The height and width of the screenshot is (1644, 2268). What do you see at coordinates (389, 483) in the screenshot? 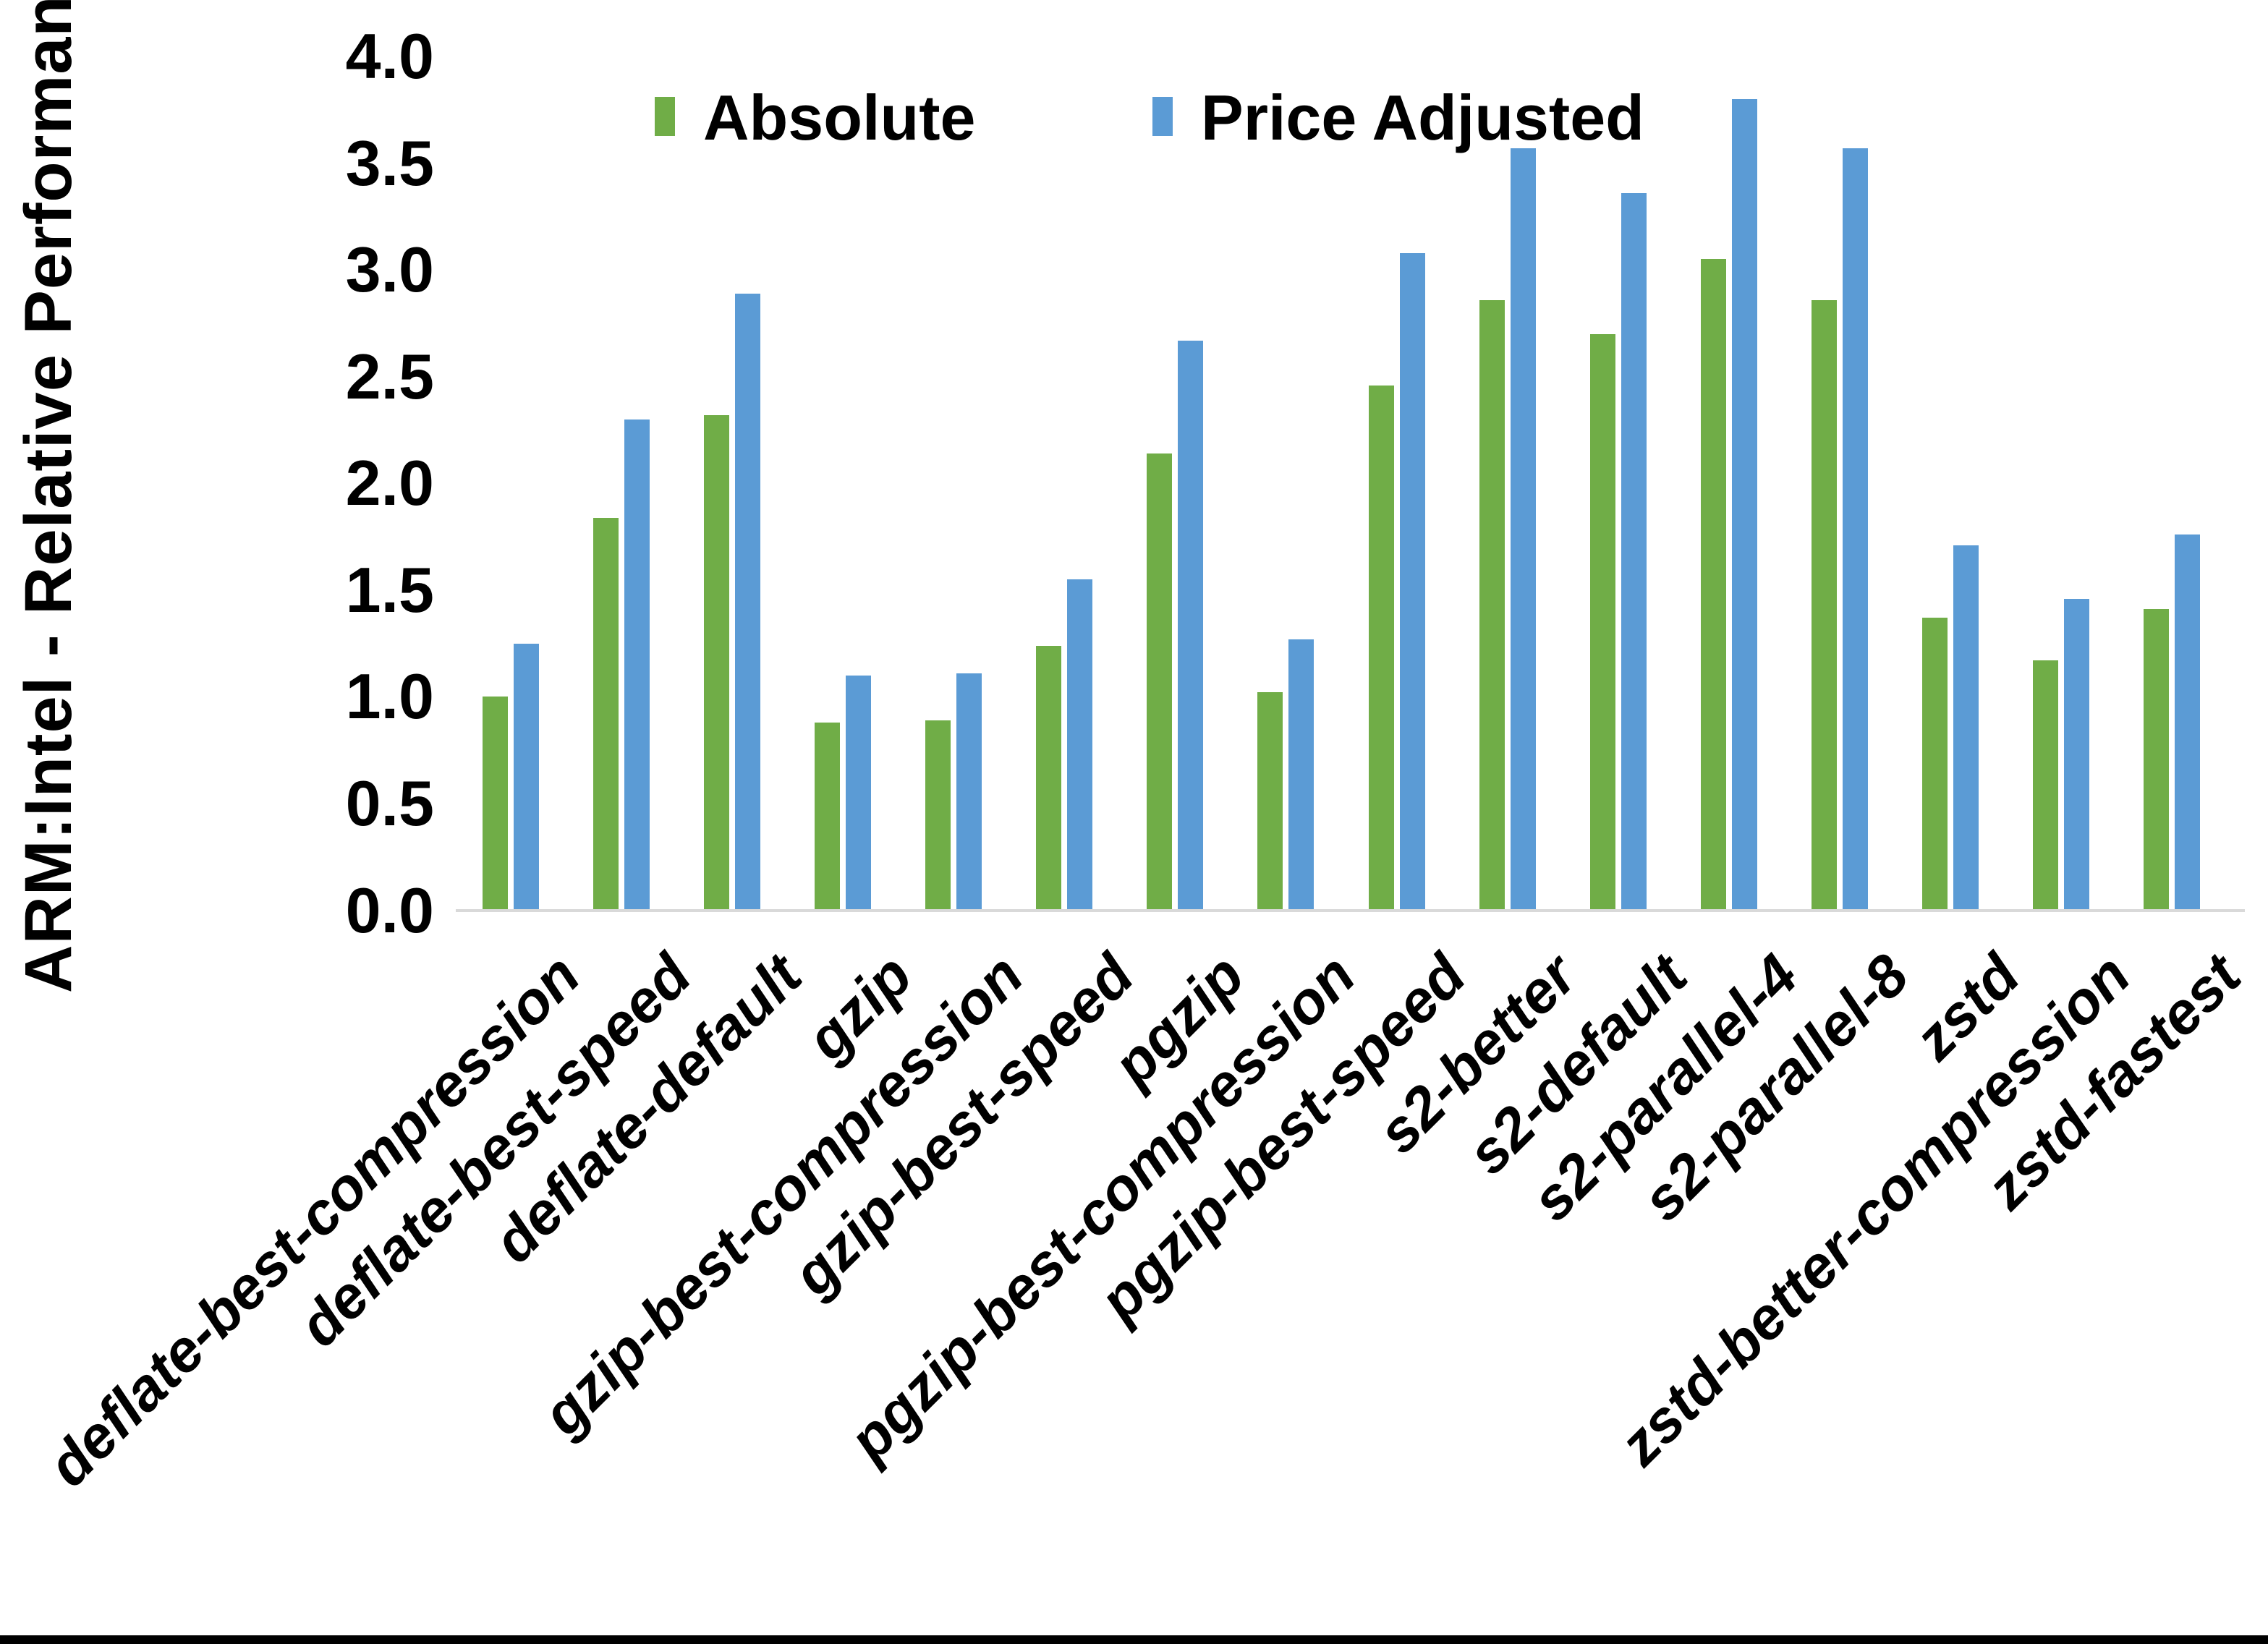
I see `y-tick-label-2.0: 2.0` at bounding box center [389, 483].